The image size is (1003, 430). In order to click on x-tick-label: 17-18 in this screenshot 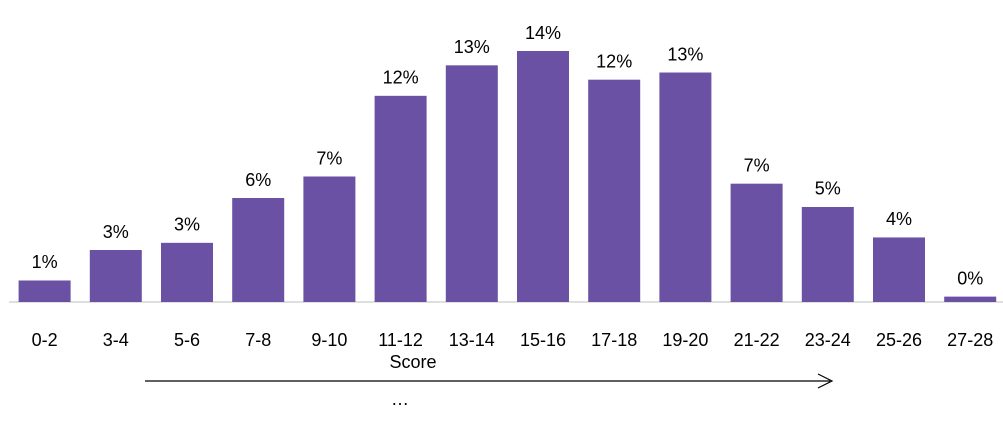, I will do `click(614, 340)`.